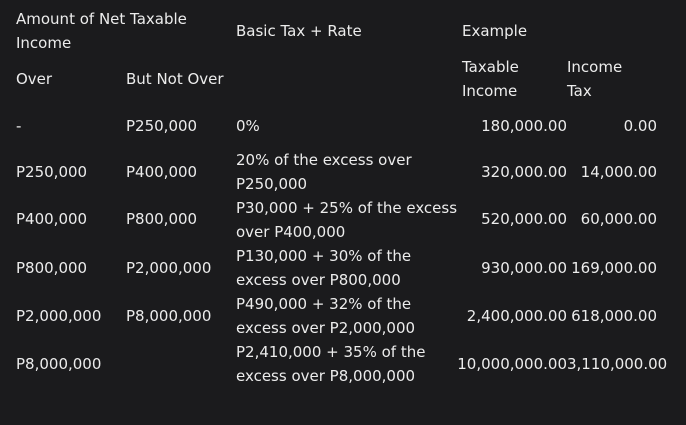 Image resolution: width=686 pixels, height=425 pixels. Describe the element at coordinates (516, 316) in the screenshot. I see `cell-taxable-income: 2,400,000.00` at that location.